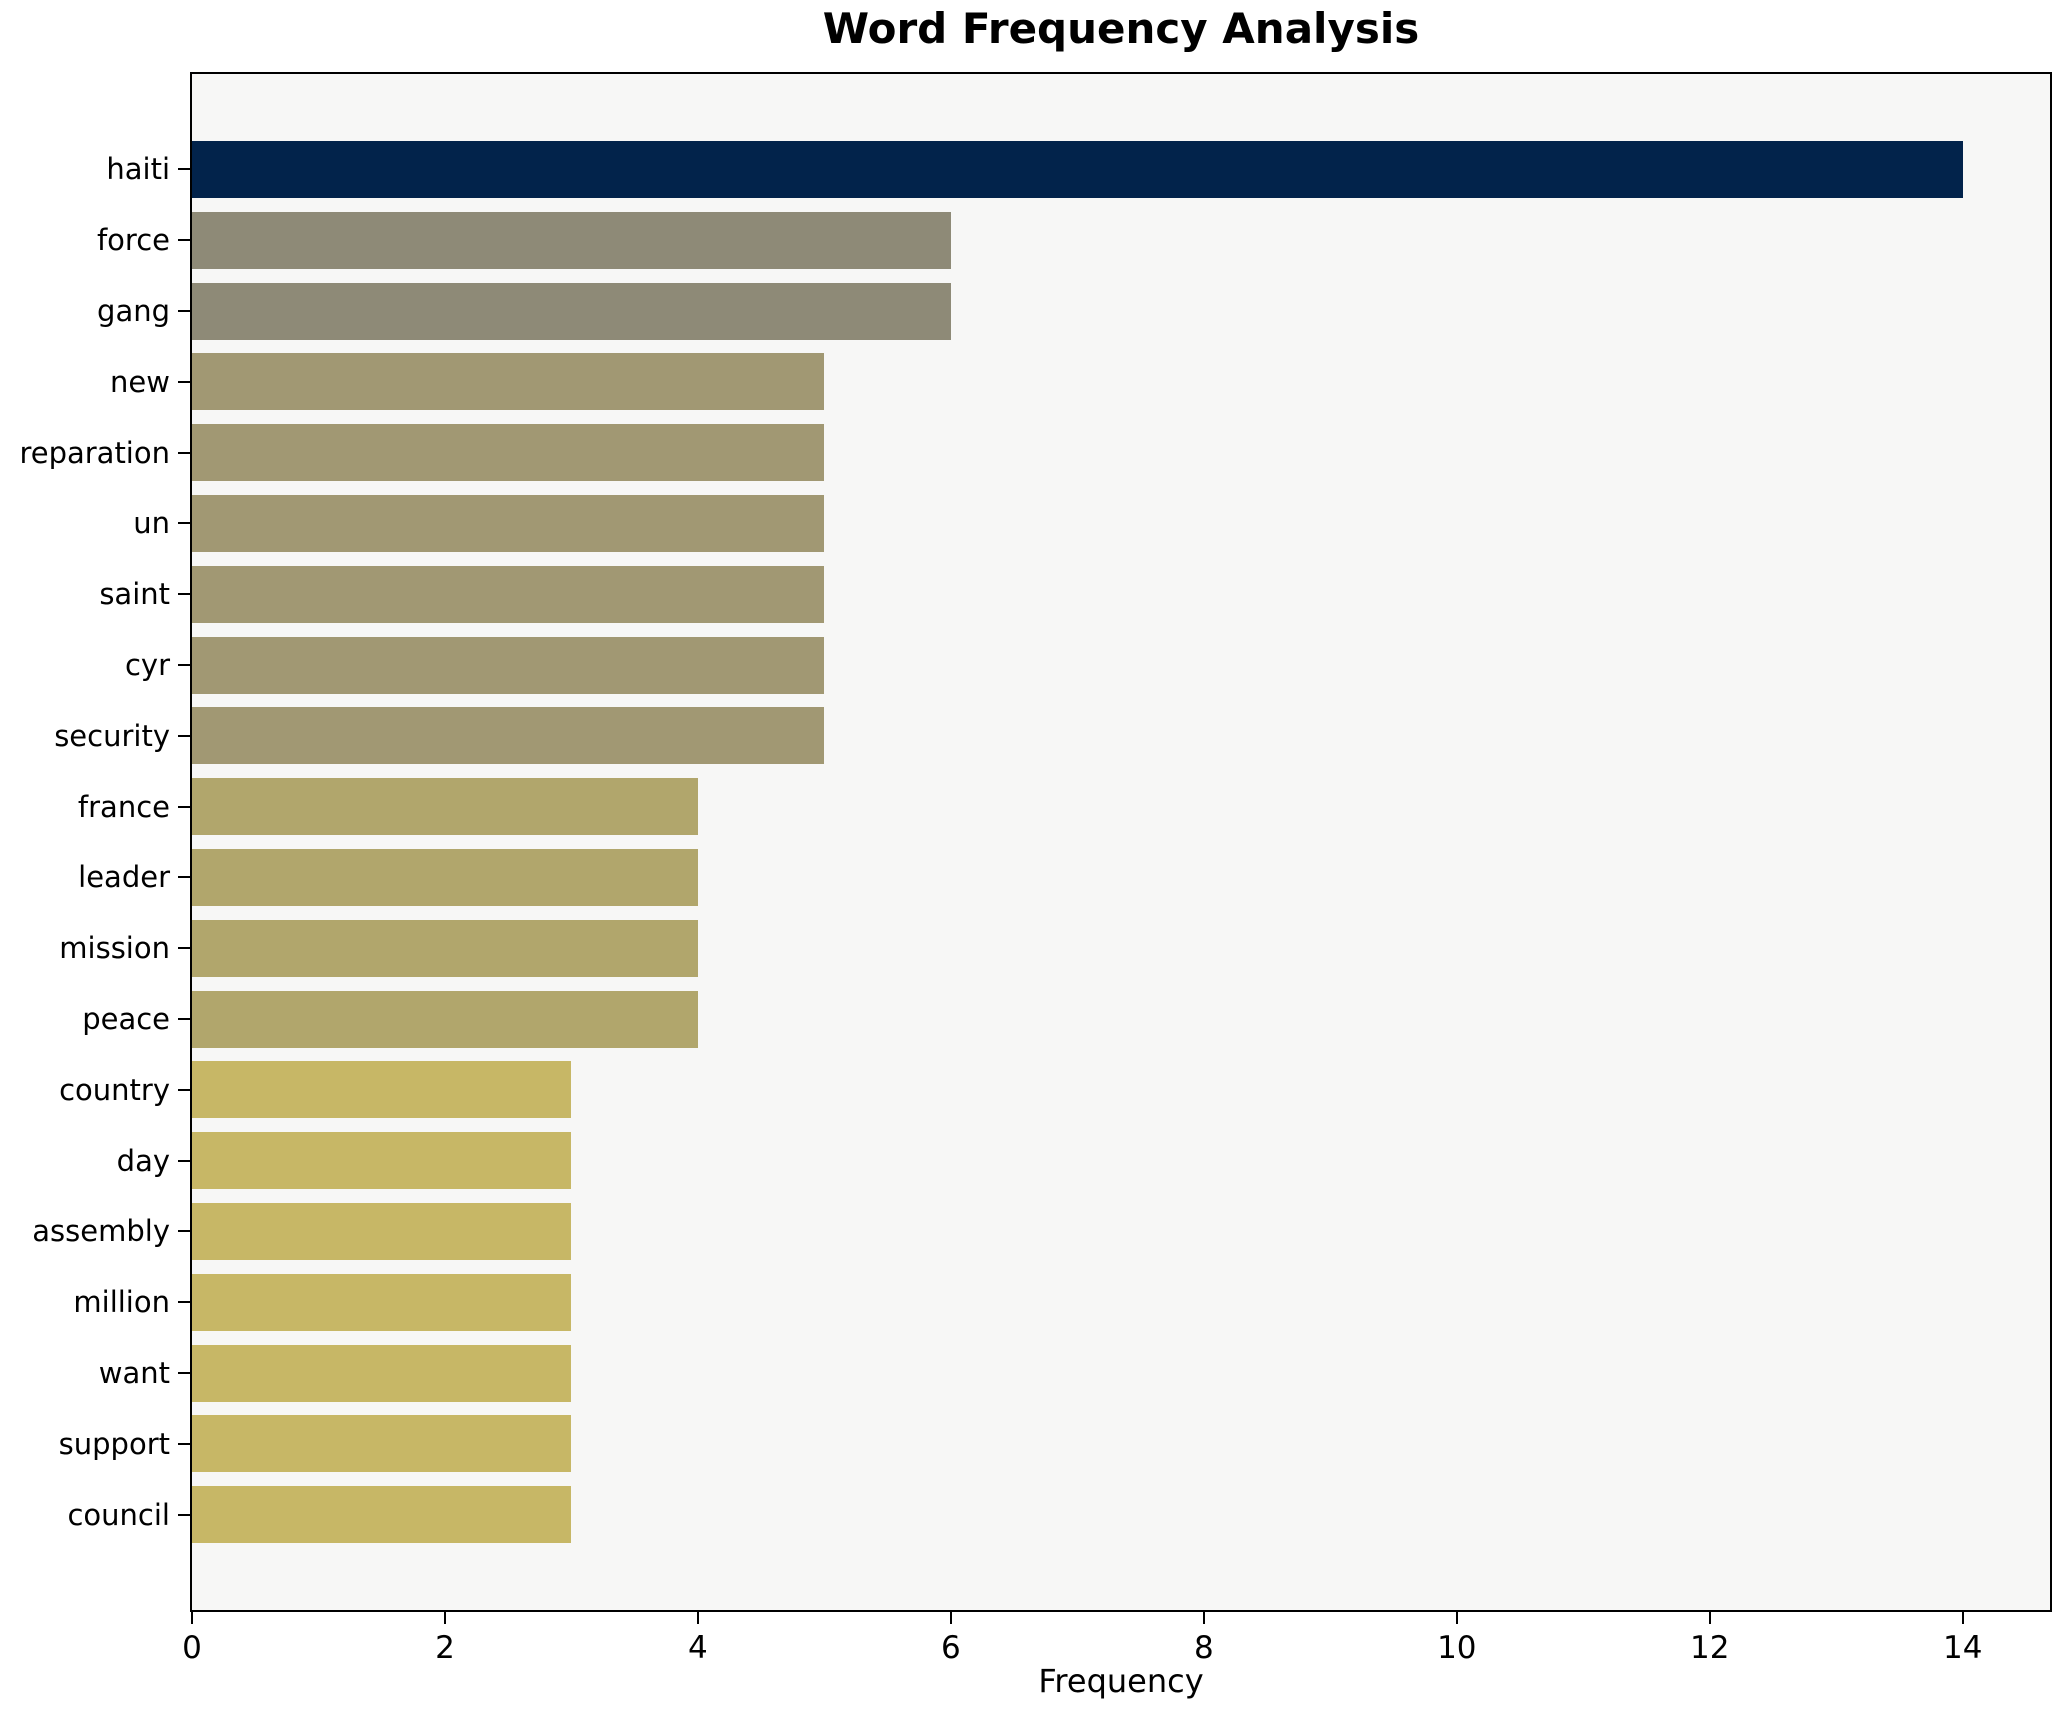 The height and width of the screenshot is (1722, 2069). I want to click on x-tick-label: 2, so click(445, 1648).